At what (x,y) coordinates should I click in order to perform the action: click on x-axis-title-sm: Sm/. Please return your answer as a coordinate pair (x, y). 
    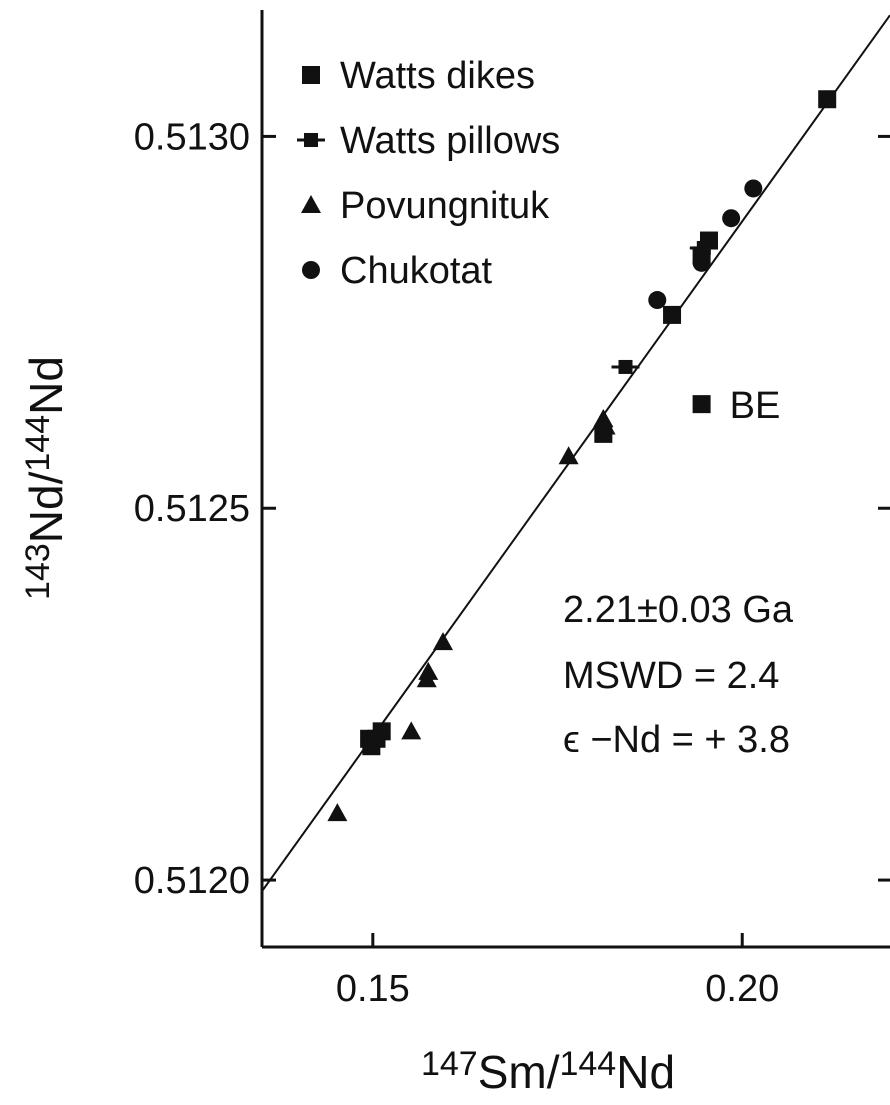
    Looking at the image, I should click on (519, 1072).